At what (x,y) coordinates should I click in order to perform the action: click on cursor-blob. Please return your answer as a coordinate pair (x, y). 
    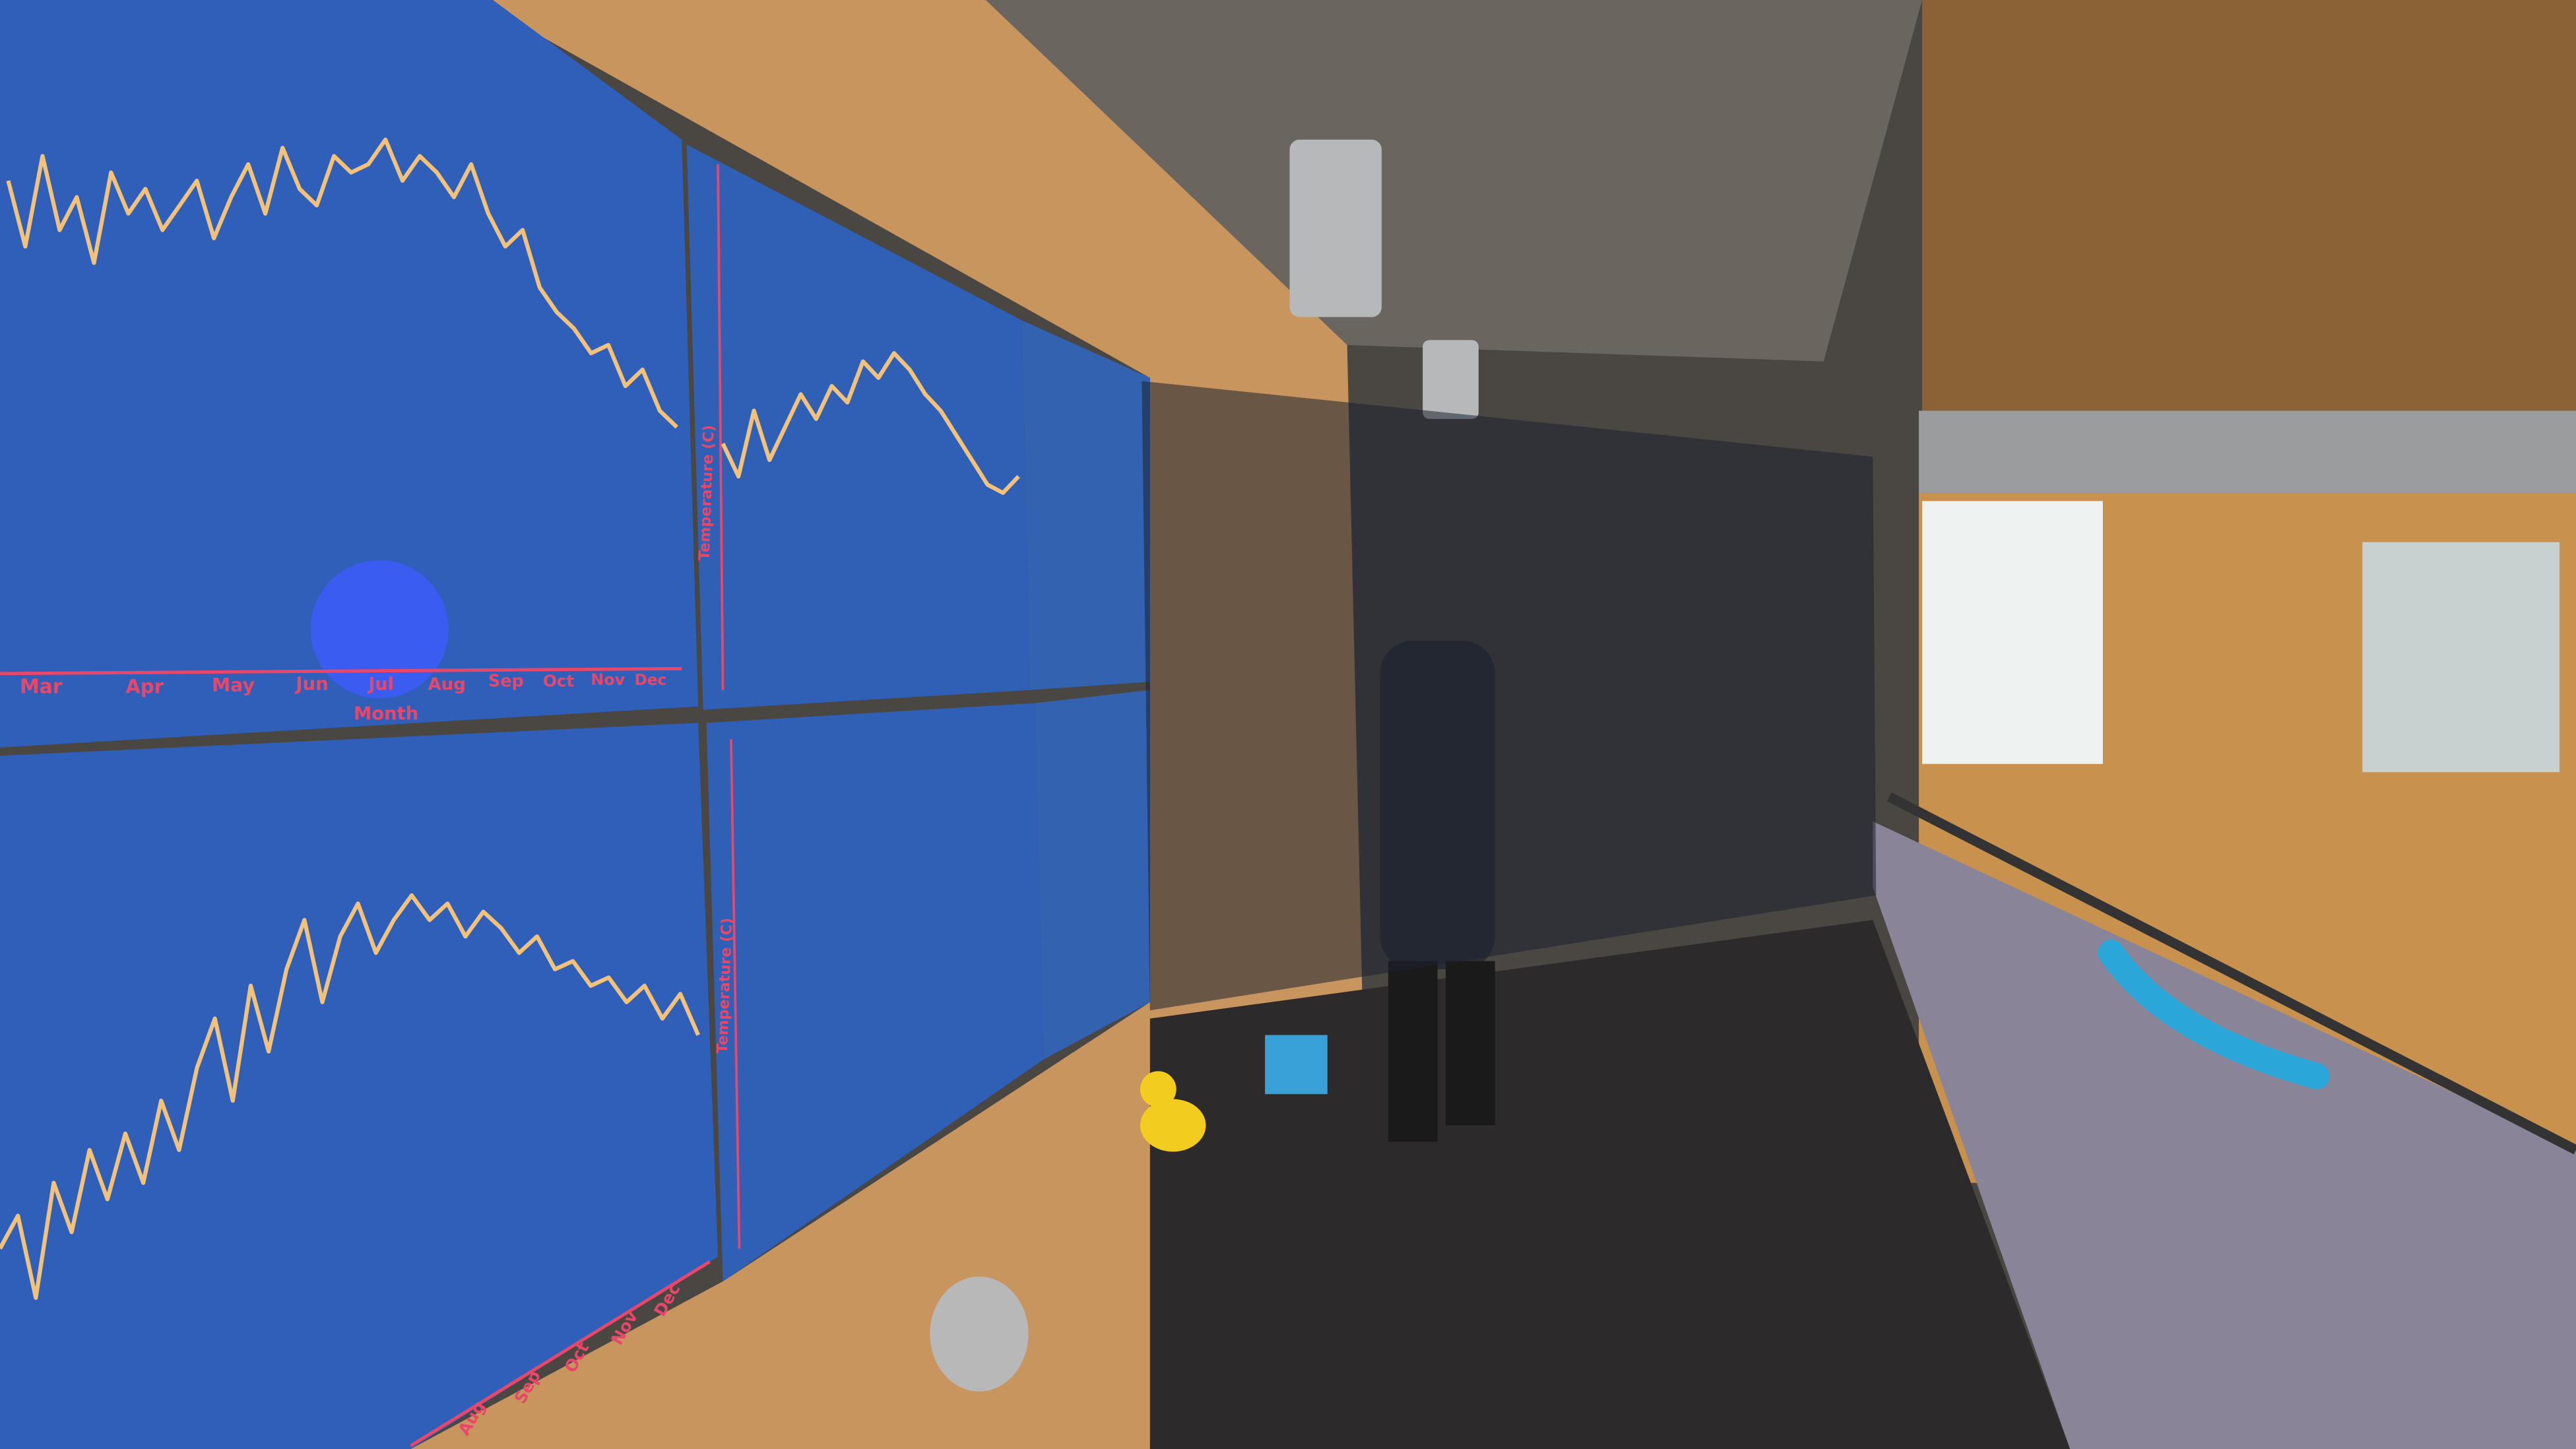
    Looking at the image, I should click on (379, 629).